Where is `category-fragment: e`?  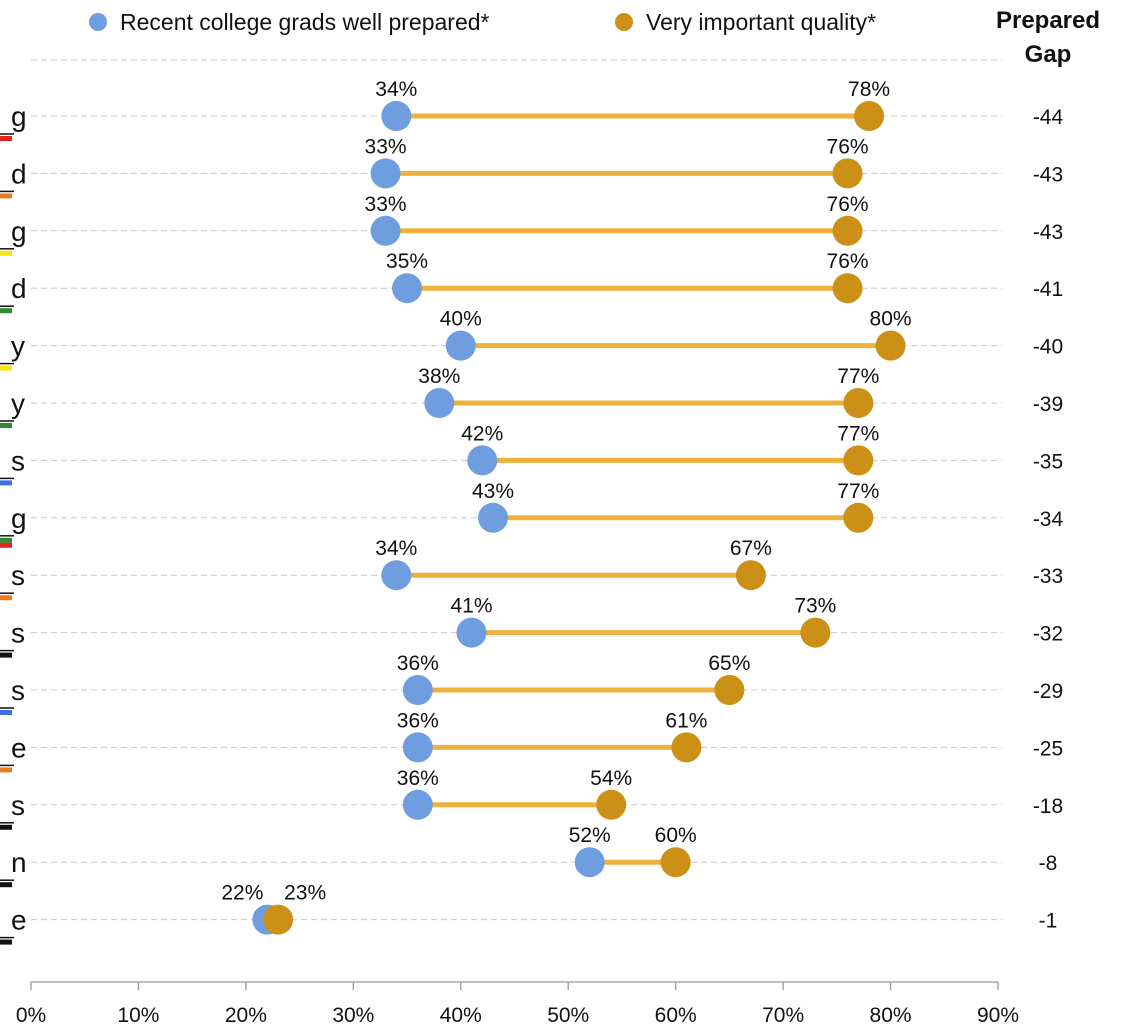
category-fragment: e is located at coordinates (19, 747).